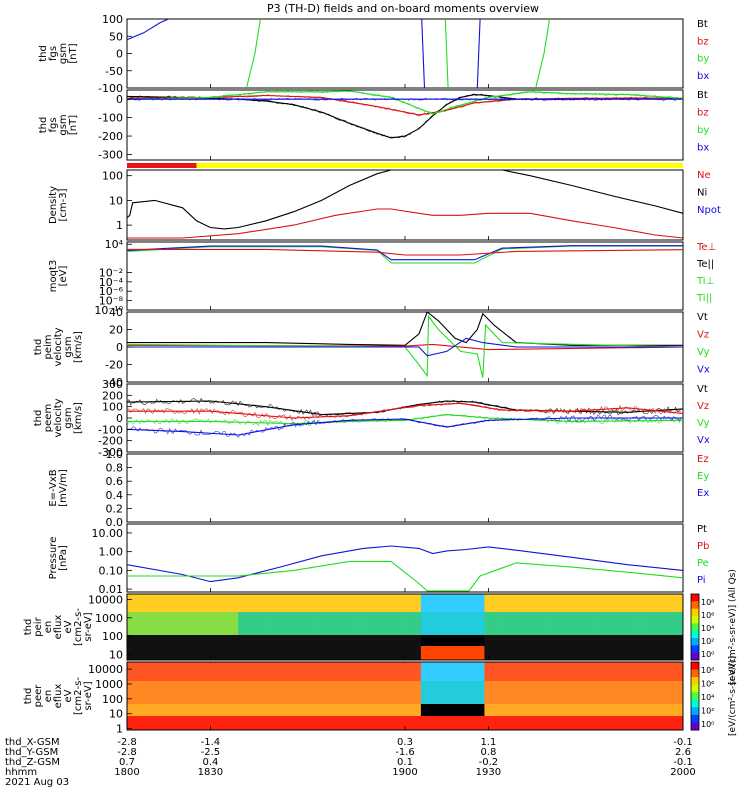 The image size is (750, 800). What do you see at coordinates (705, 264) in the screenshot?
I see `legend-entry: Te||` at bounding box center [705, 264].